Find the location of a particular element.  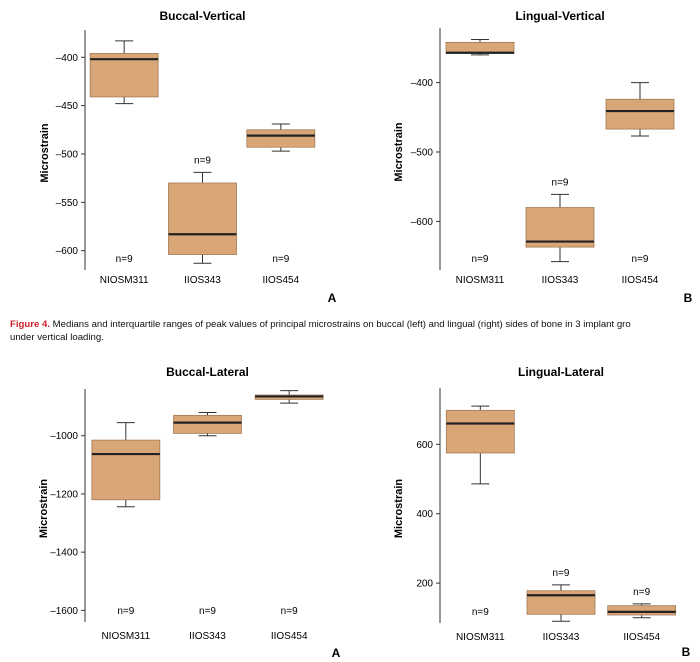

chart-title: Buccal-Vertical is located at coordinates (202, 16).